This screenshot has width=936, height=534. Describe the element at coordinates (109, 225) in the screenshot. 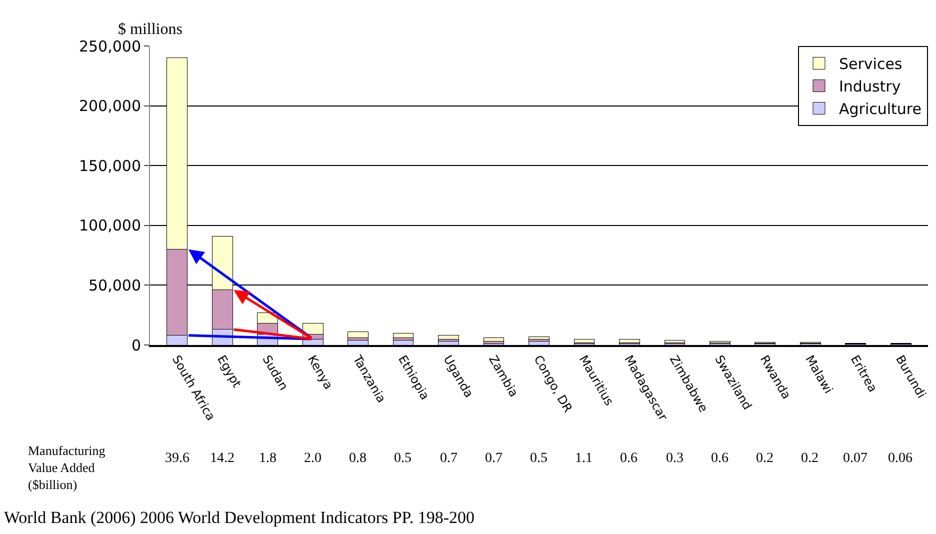

I see `y-tick-label: 100,000` at that location.